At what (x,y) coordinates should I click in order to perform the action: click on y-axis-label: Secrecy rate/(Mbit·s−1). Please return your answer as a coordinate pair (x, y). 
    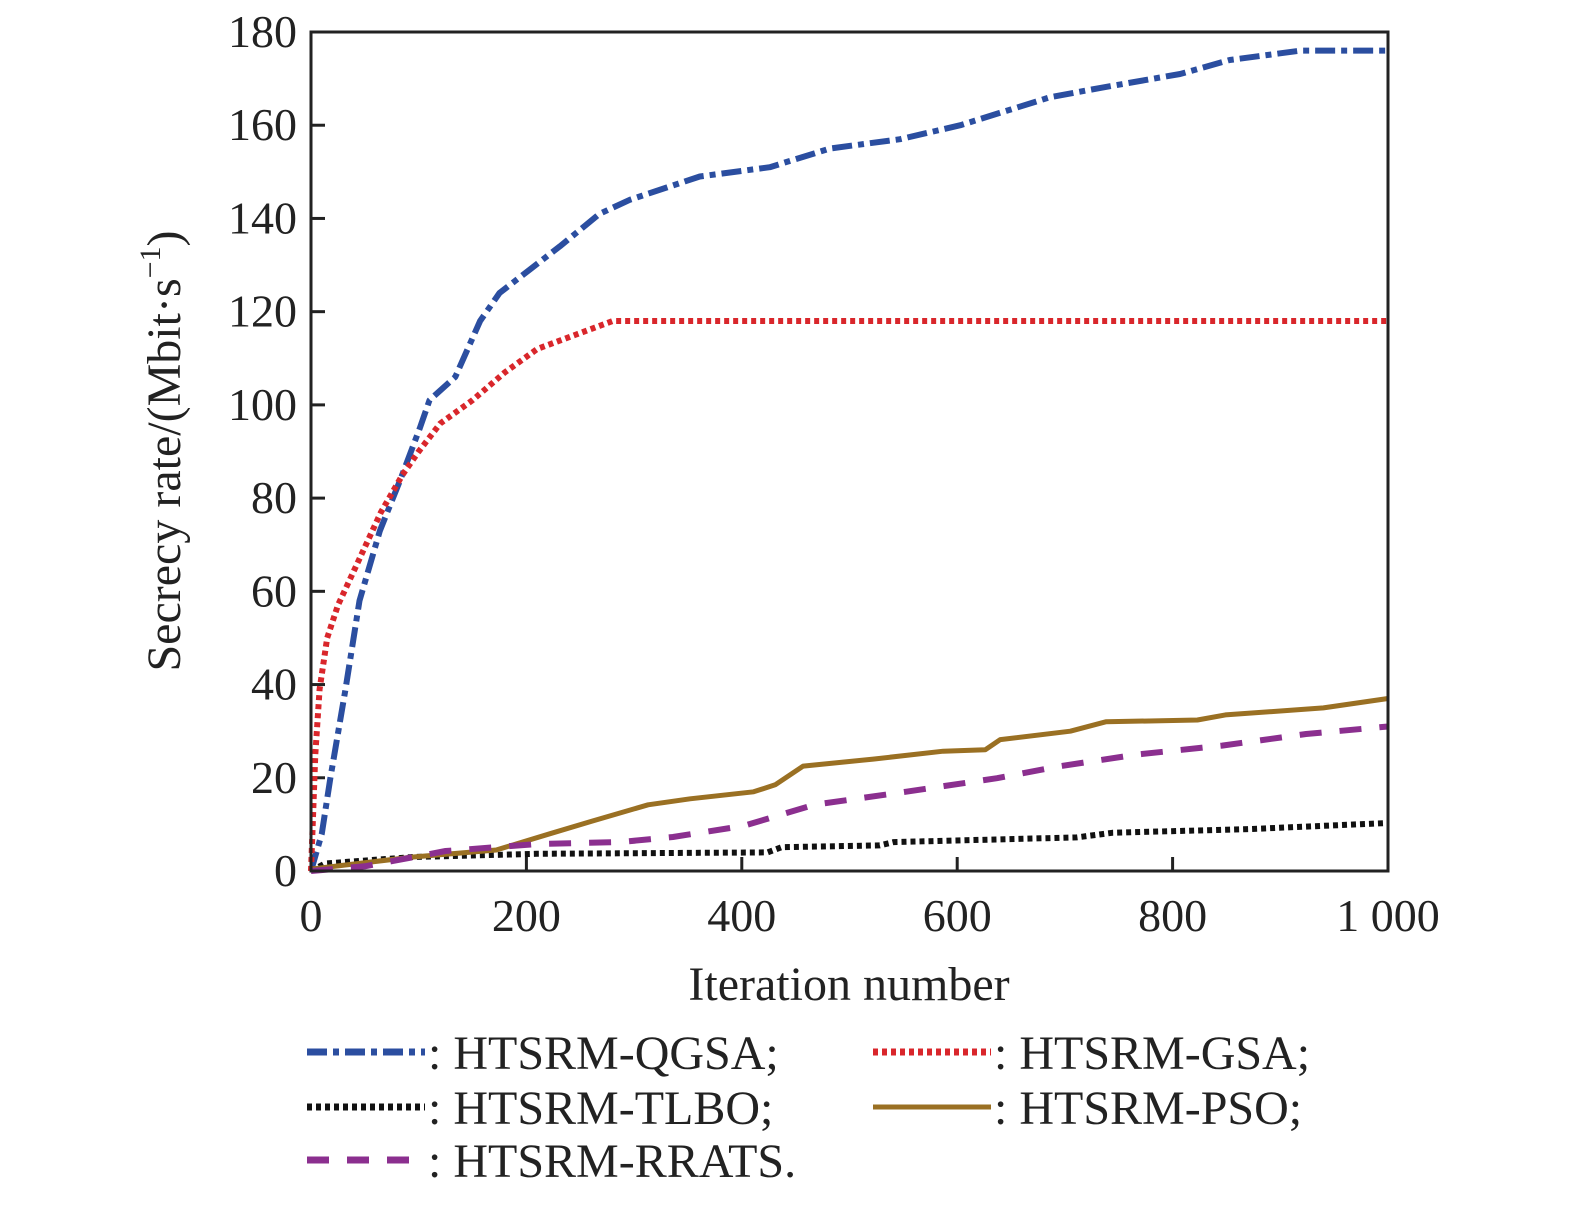
    Looking at the image, I should click on (162, 450).